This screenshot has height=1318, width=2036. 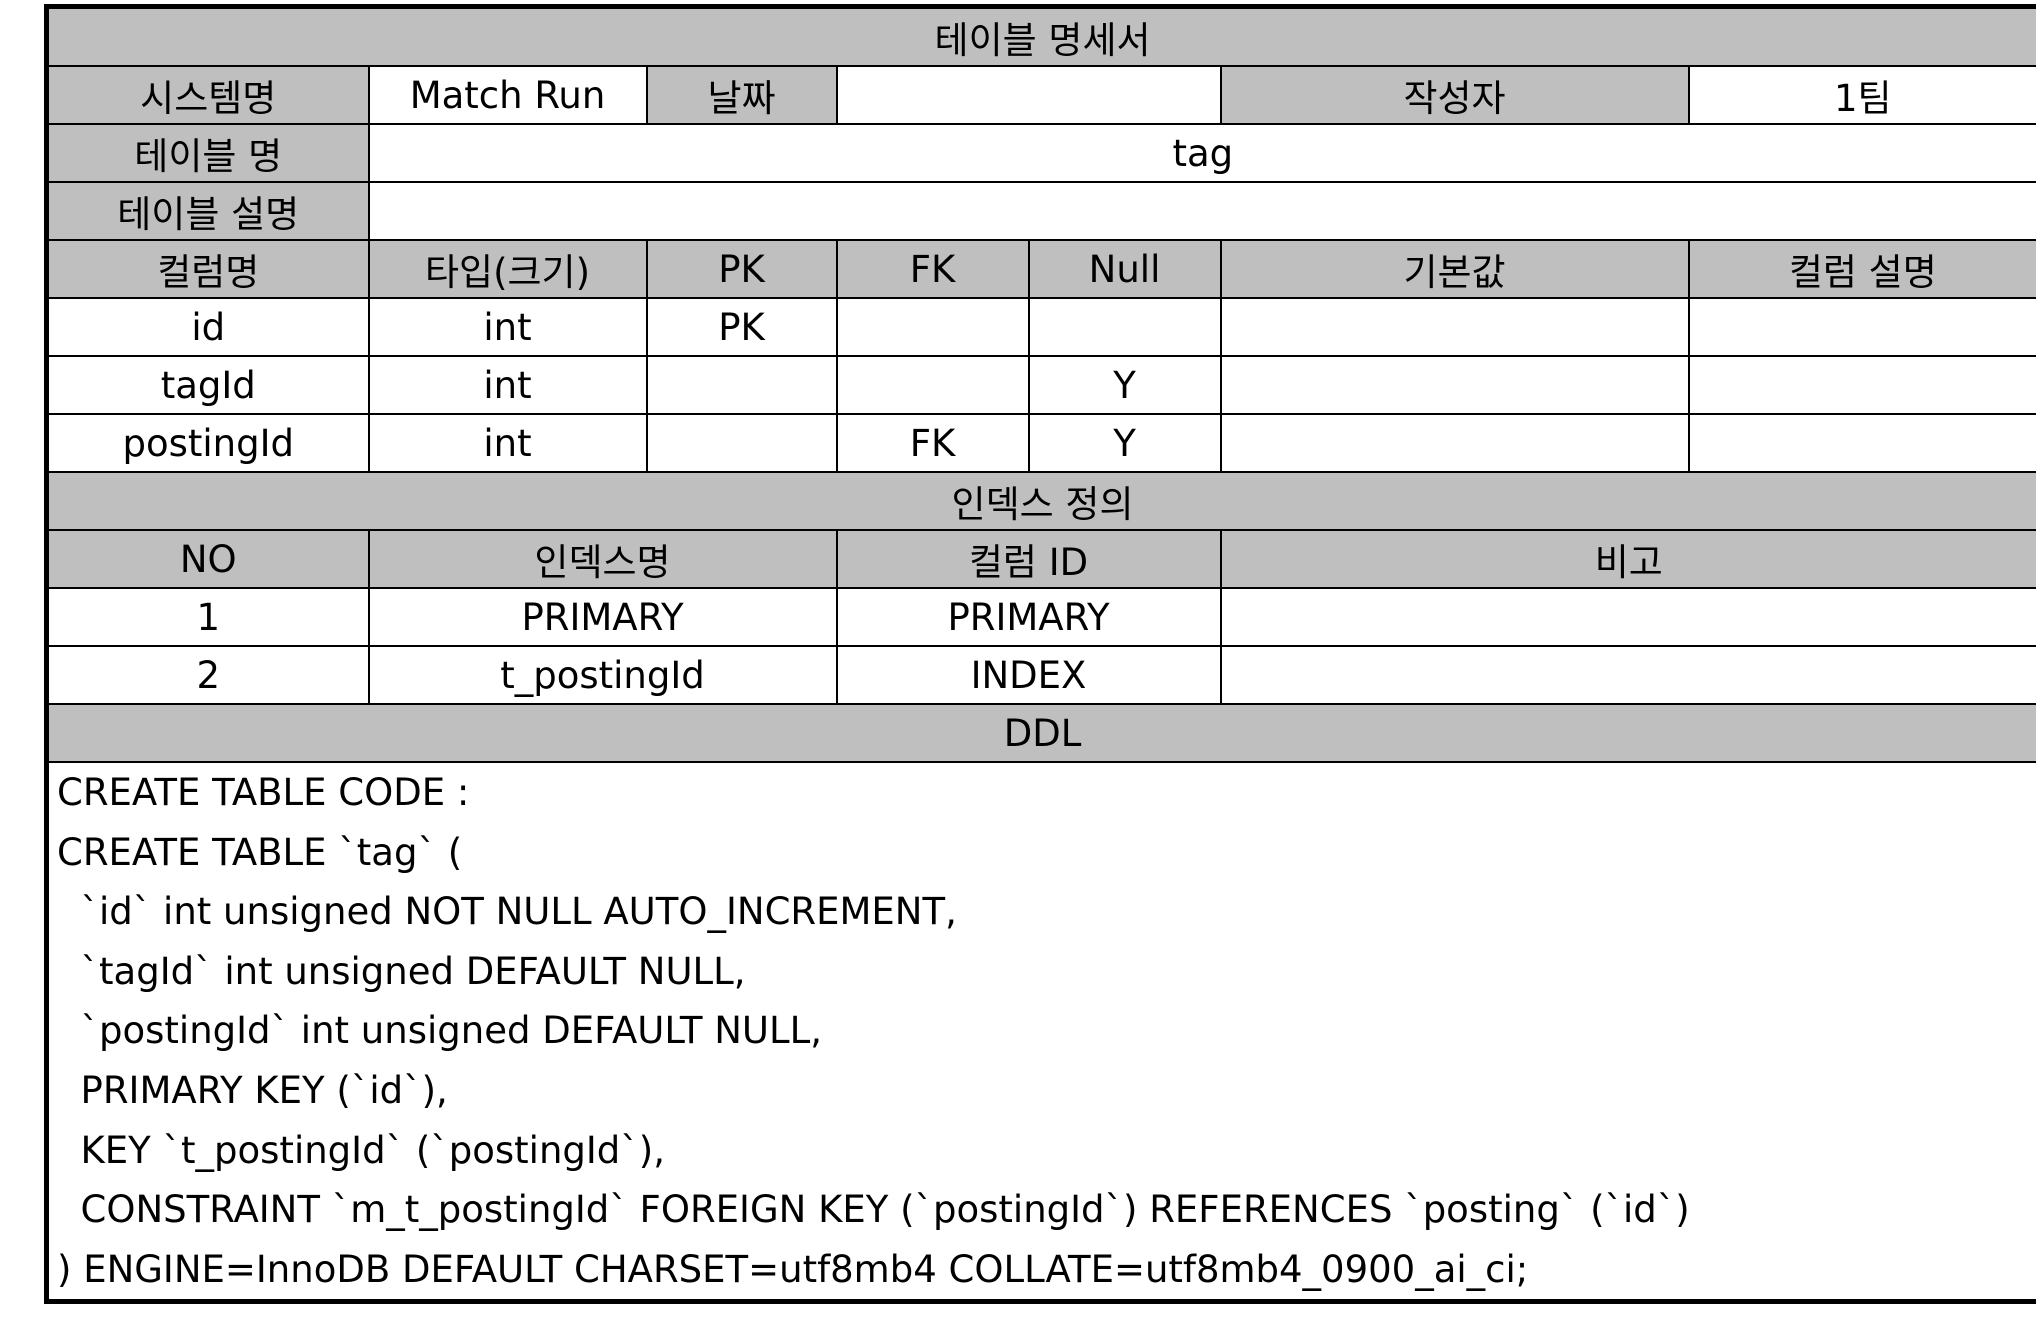 I want to click on index-no-cell: 2, so click(x=207, y=675).